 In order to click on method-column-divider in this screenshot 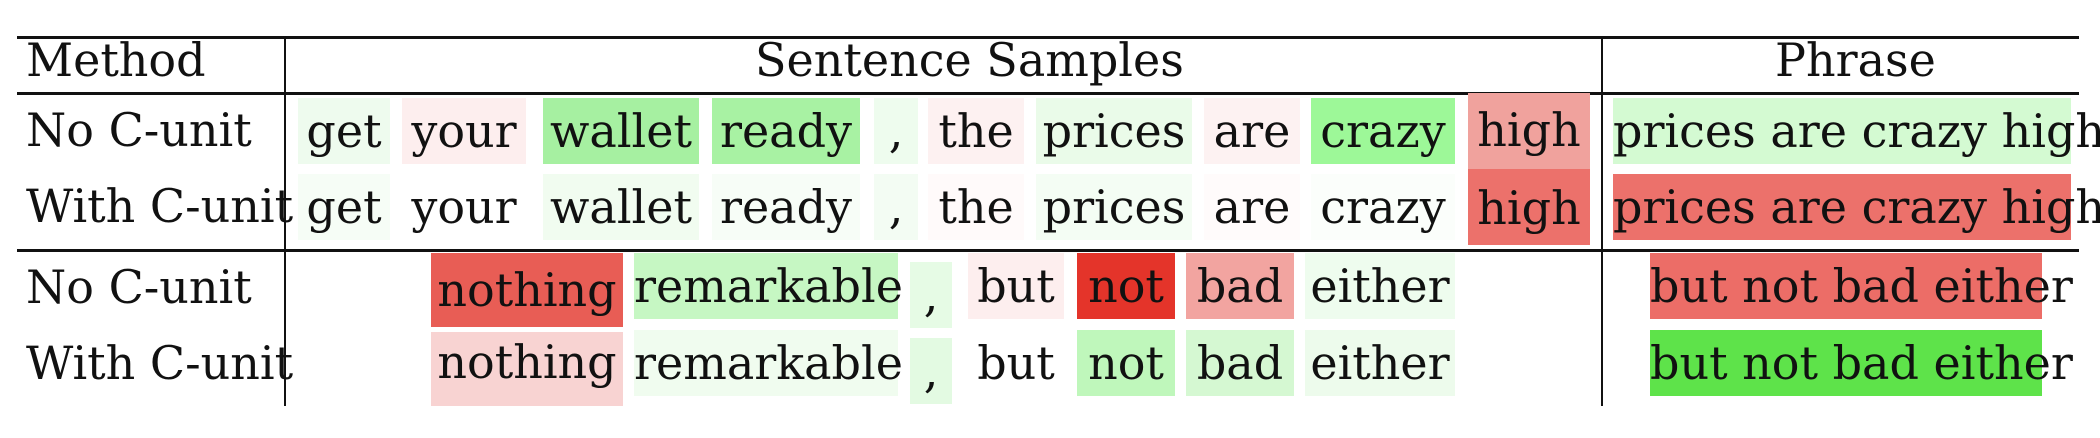, I will do `click(285, 221)`.